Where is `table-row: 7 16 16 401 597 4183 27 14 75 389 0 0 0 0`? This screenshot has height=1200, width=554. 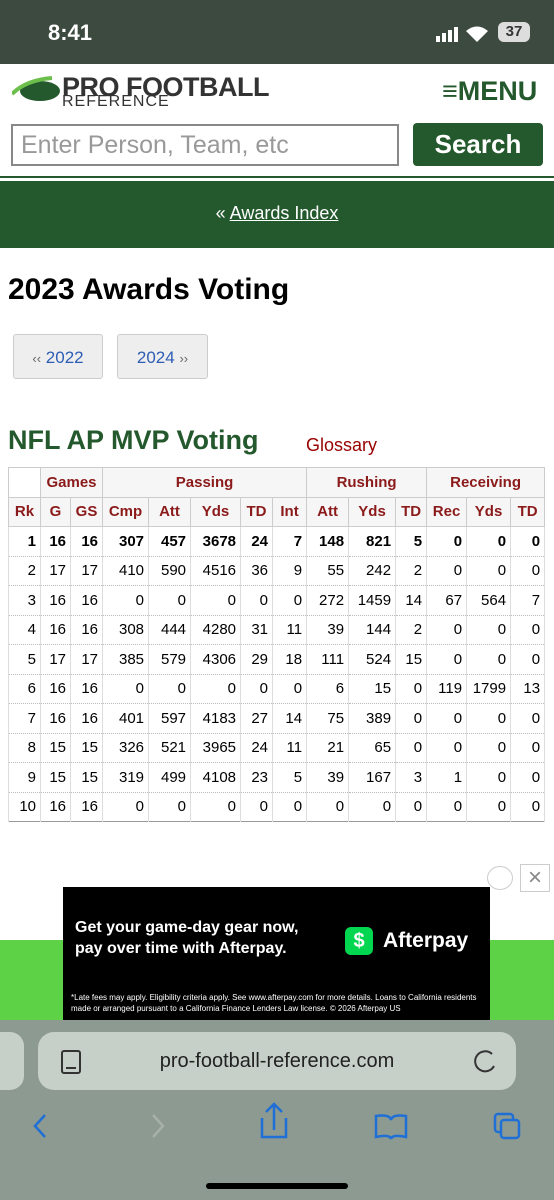
table-row: 7 16 16 401 597 4183 27 14 75 389 0 0 0 0 is located at coordinates (277, 718).